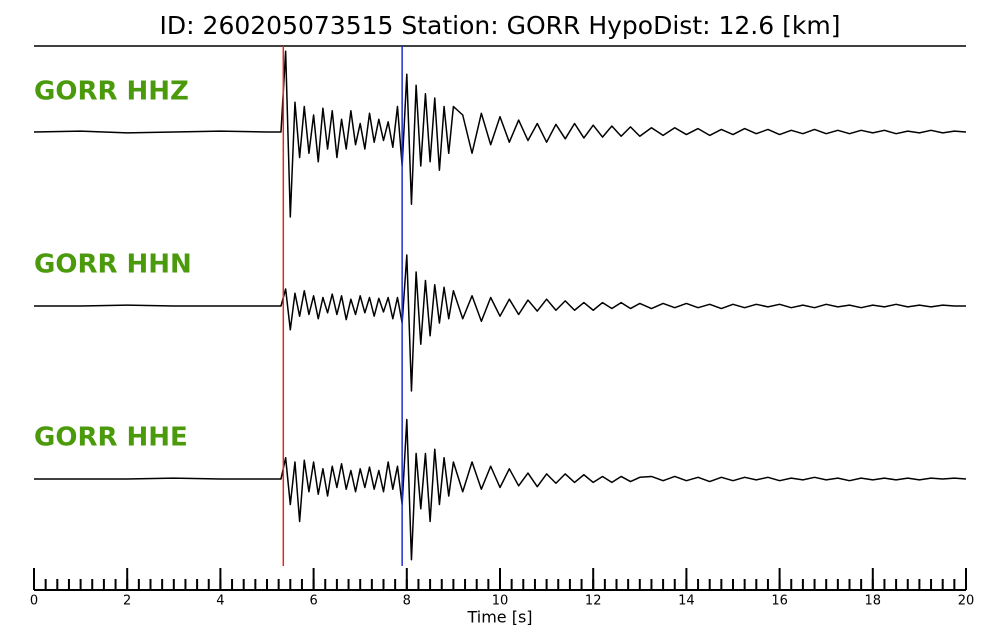 The image size is (1000, 644). What do you see at coordinates (779, 601) in the screenshot?
I see `x-tick-label: 16` at bounding box center [779, 601].